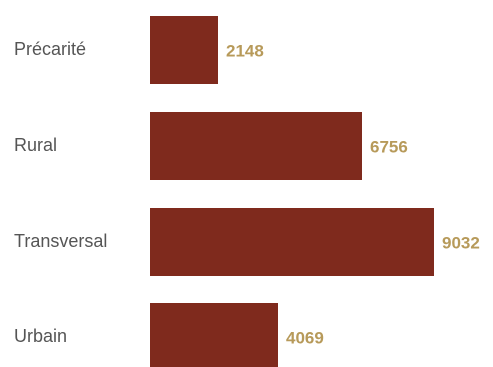 The height and width of the screenshot is (367, 493). I want to click on bar-transversal, so click(292, 242).